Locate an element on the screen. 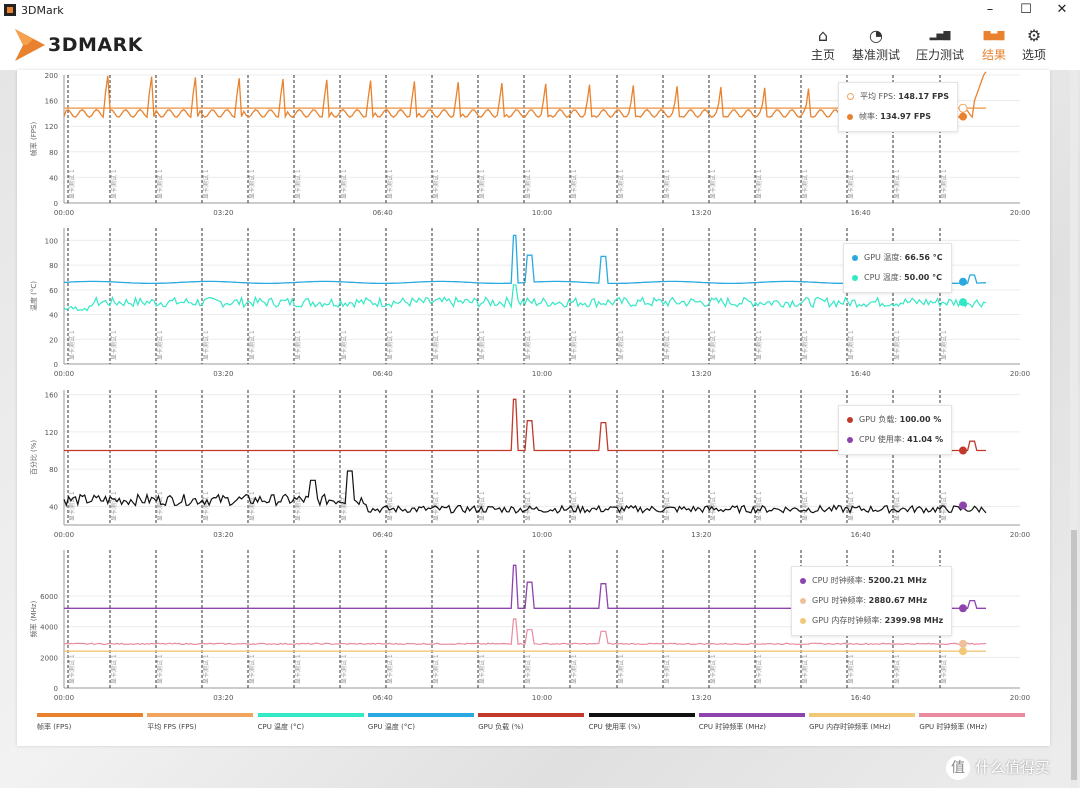 This screenshot has height=788, width=1080. bottom-legend-item: CPU 温度 (°C) is located at coordinates (310, 722).